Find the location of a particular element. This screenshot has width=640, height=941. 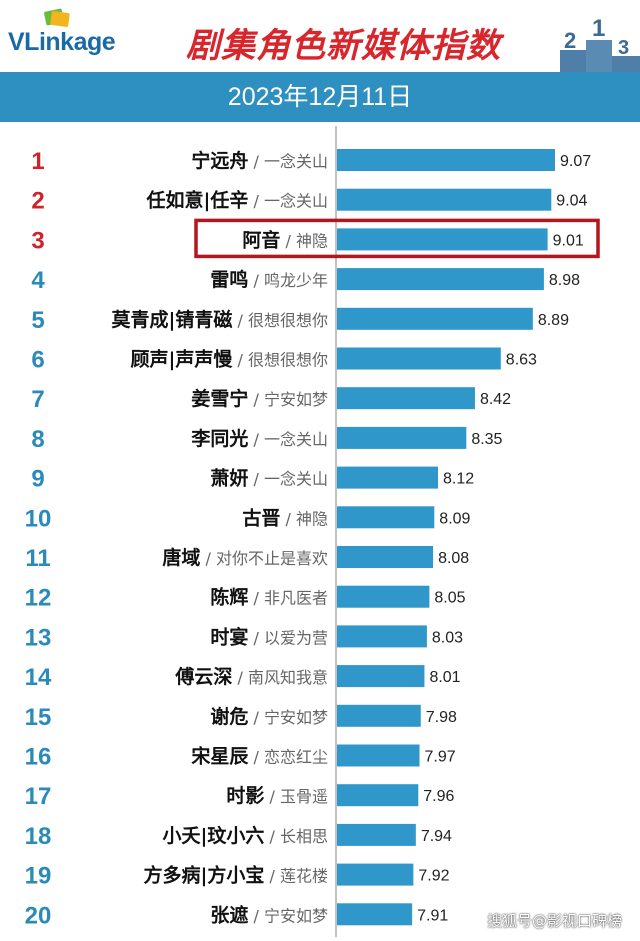

value-label: 8.63 is located at coordinates (521, 360).